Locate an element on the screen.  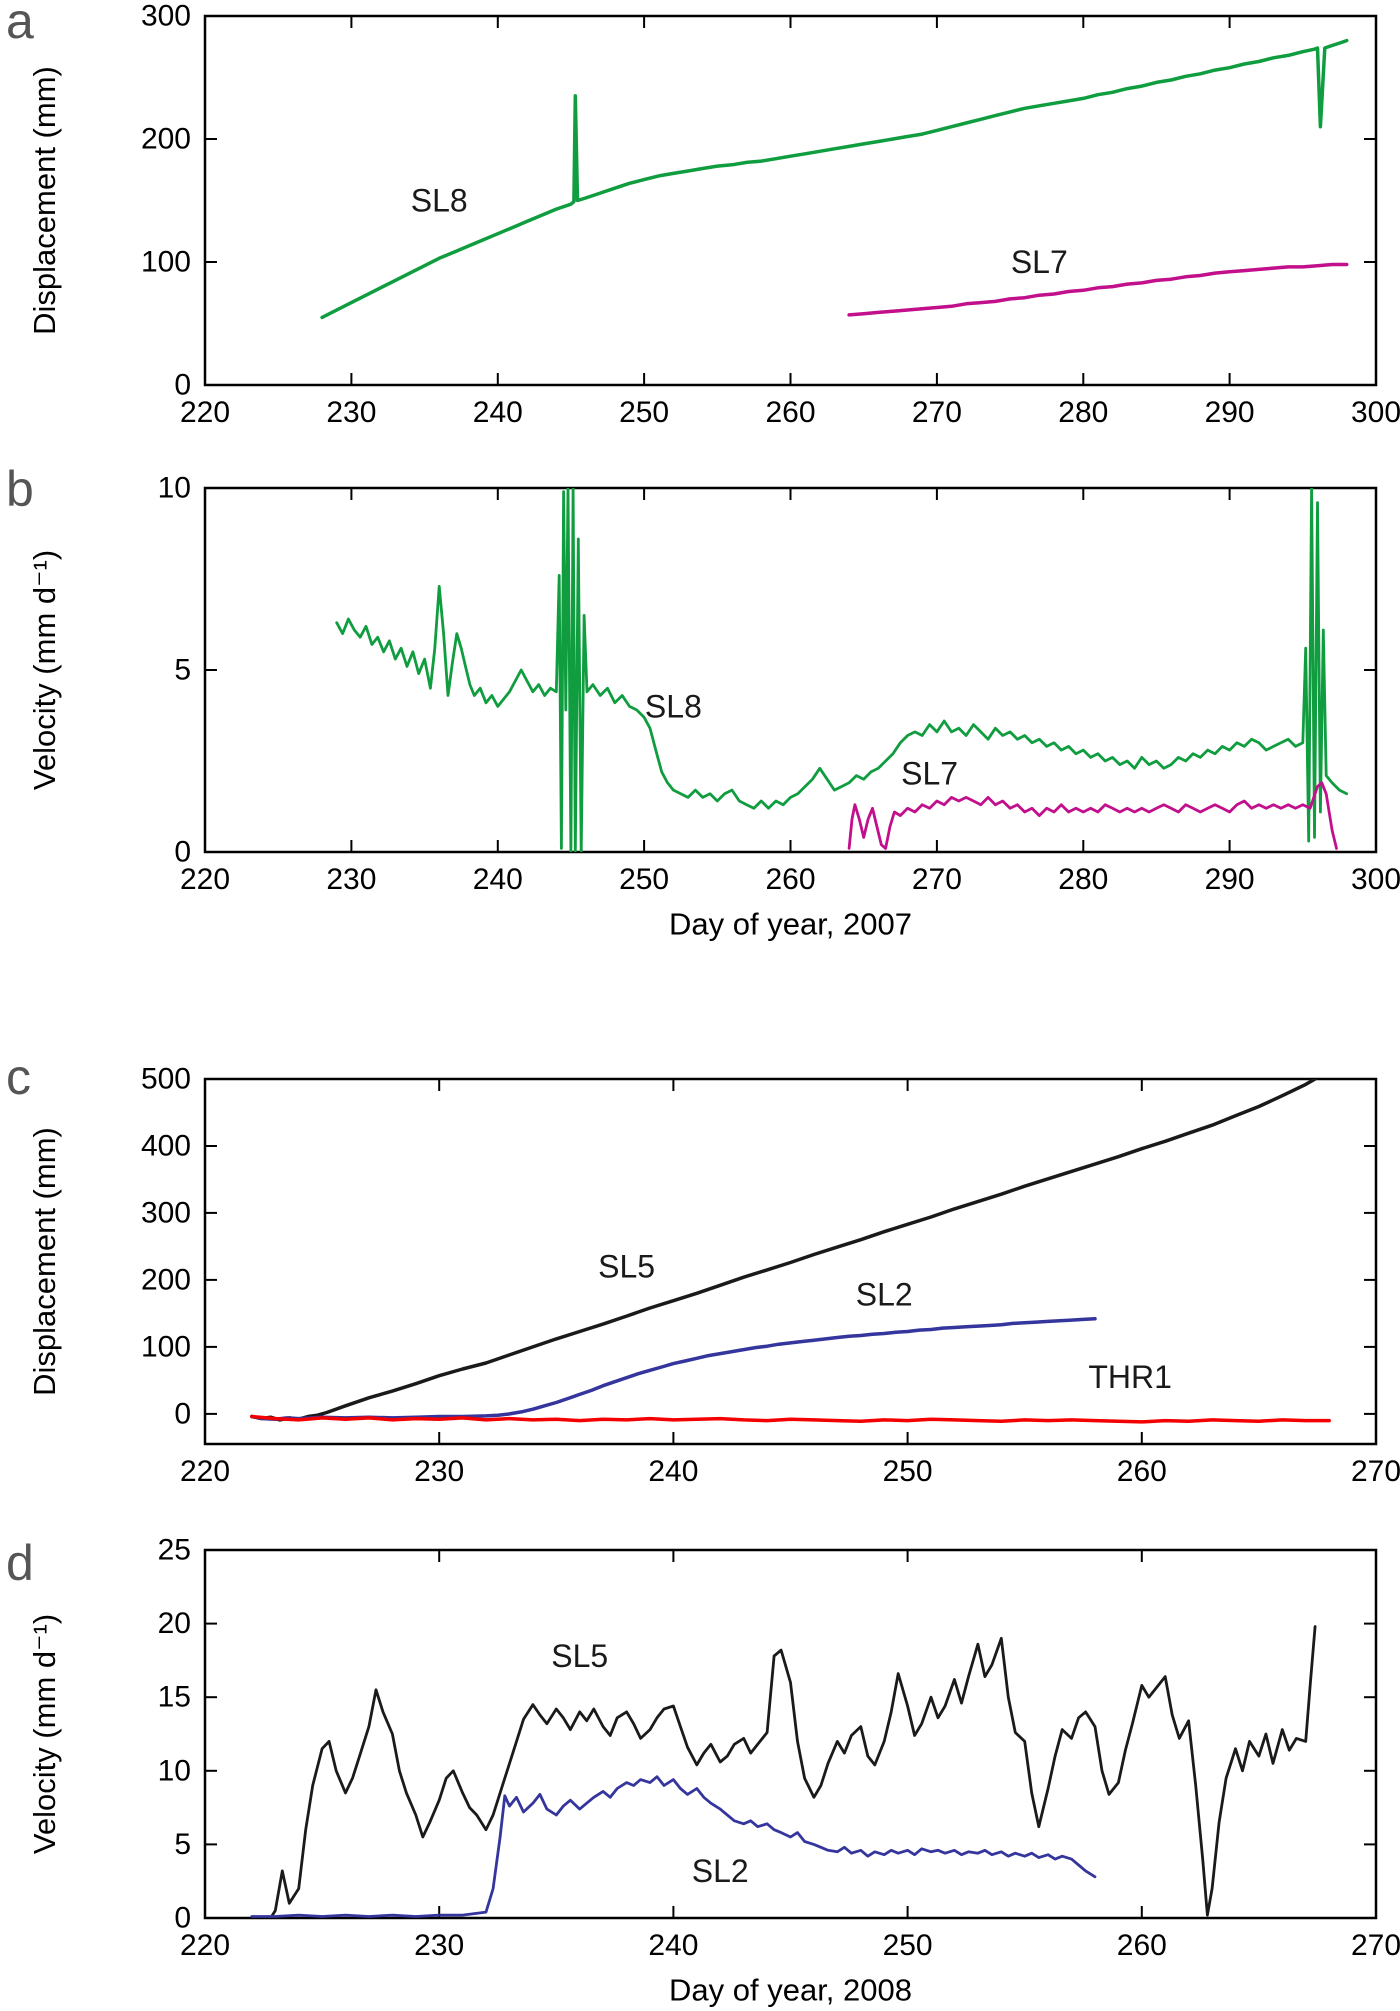
panel-c-letter: c is located at coordinates (18, 1077).